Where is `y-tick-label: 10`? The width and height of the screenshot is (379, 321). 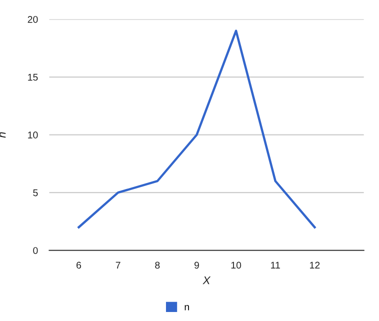
y-tick-label: 10 is located at coordinates (33, 135).